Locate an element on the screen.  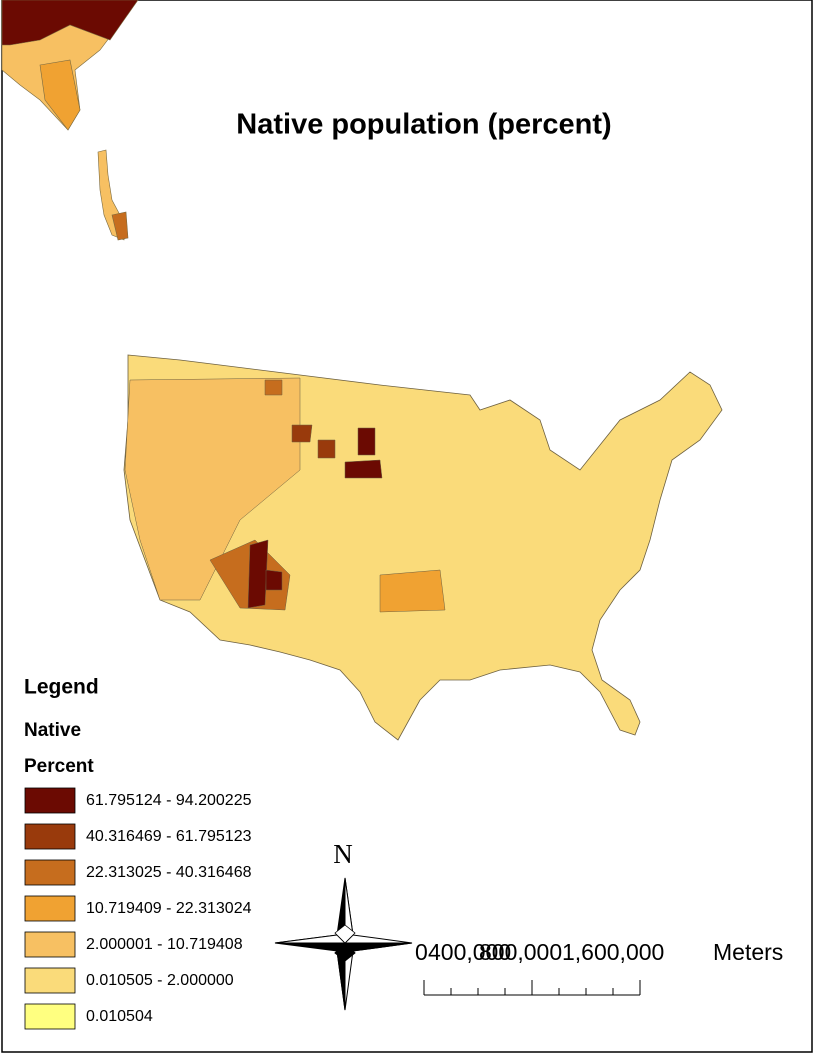
legend-layer: Native is located at coordinates (52, 730).